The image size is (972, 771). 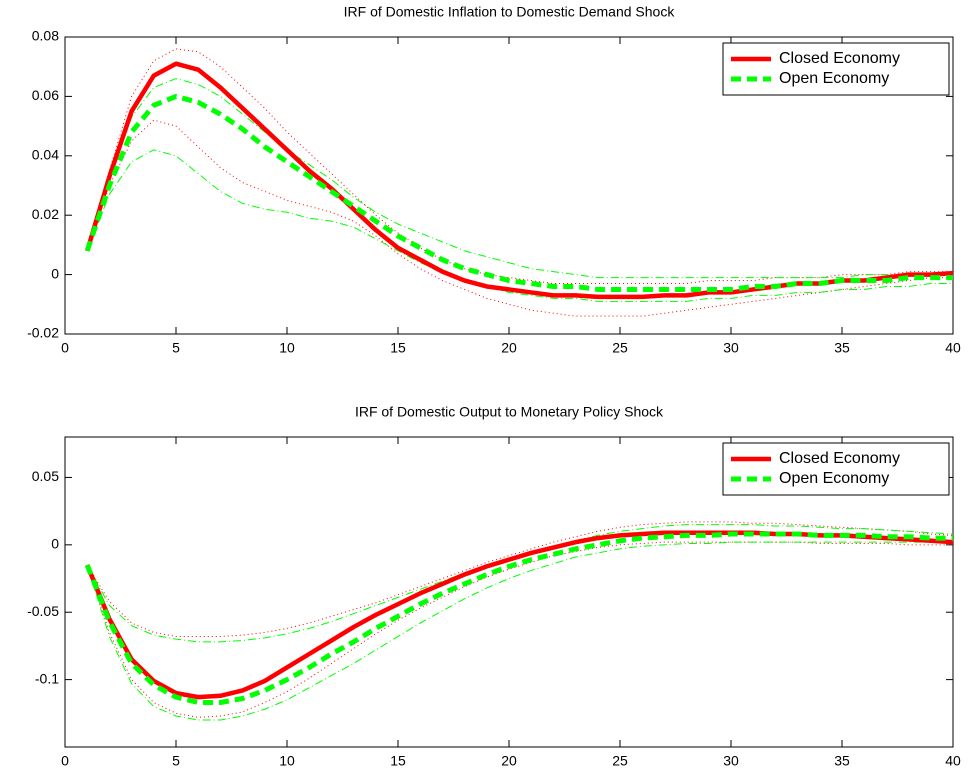 What do you see at coordinates (43, 611) in the screenshot?
I see `y-tick-label: -0.05` at bounding box center [43, 611].